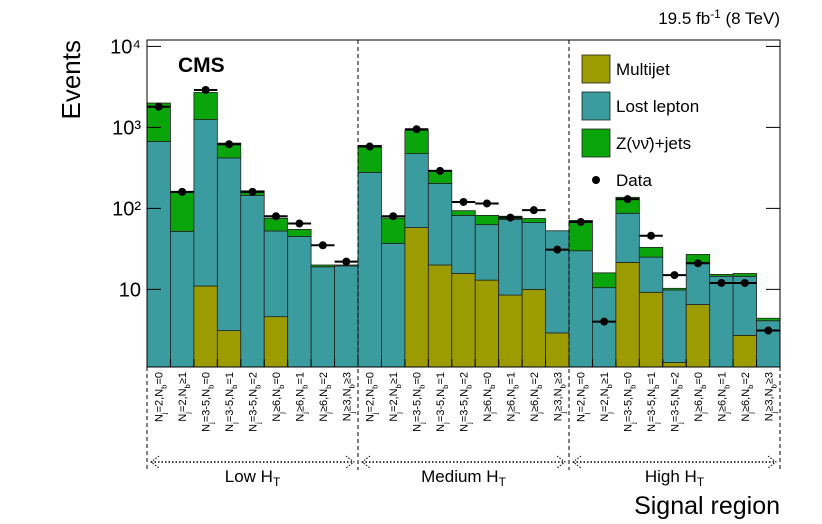 This screenshot has height=524, width=822. What do you see at coordinates (596, 180) in the screenshot?
I see `legend-marker` at bounding box center [596, 180].